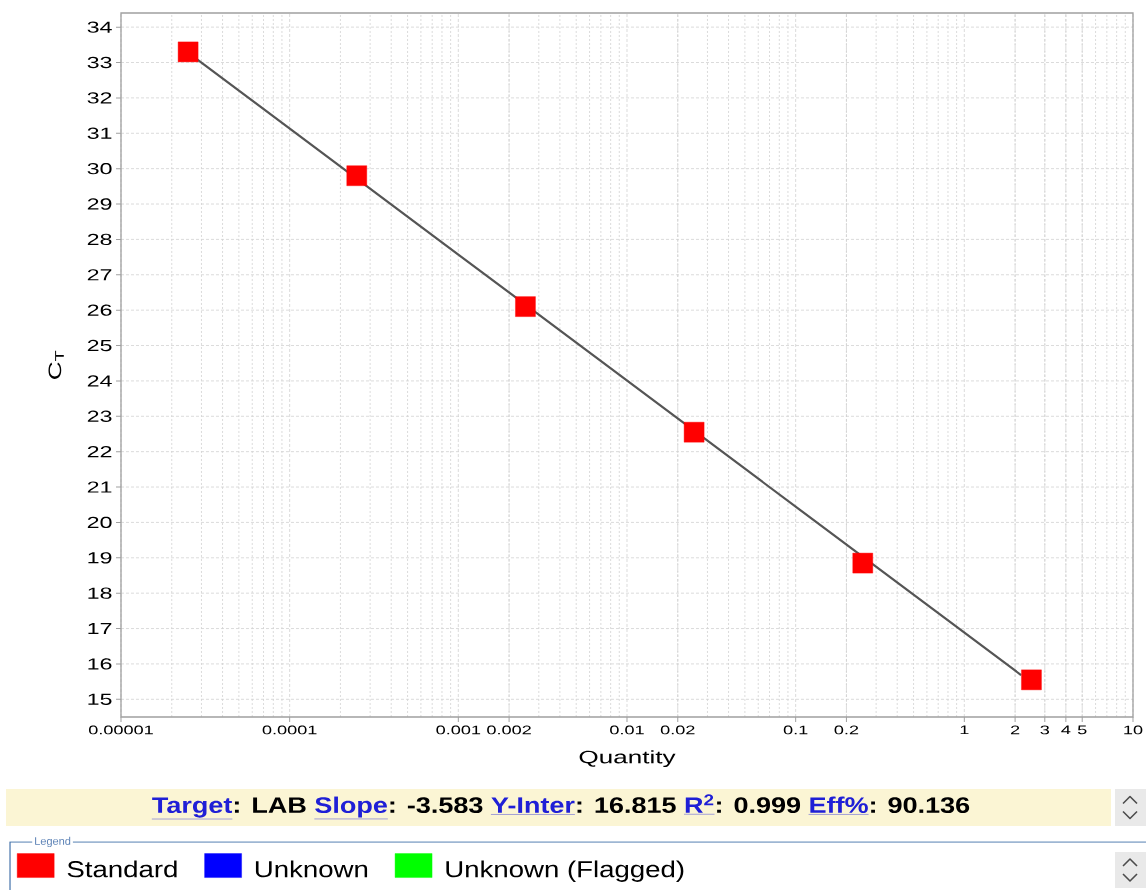 The image size is (1146, 890). Describe the element at coordinates (626, 805) in the screenshot. I see `text: : 16.815` at that location.